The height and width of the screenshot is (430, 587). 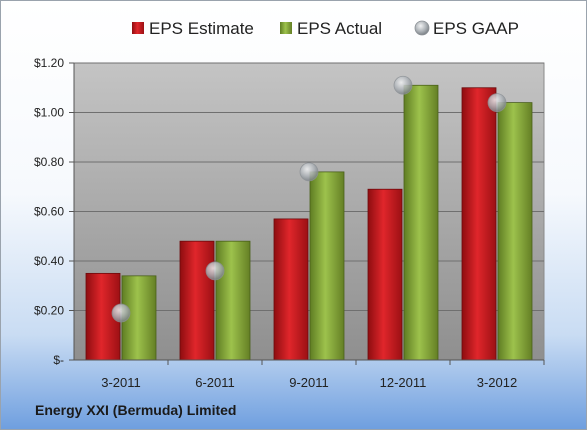 What do you see at coordinates (339, 28) in the screenshot?
I see `legend-label: EPS Actual` at bounding box center [339, 28].